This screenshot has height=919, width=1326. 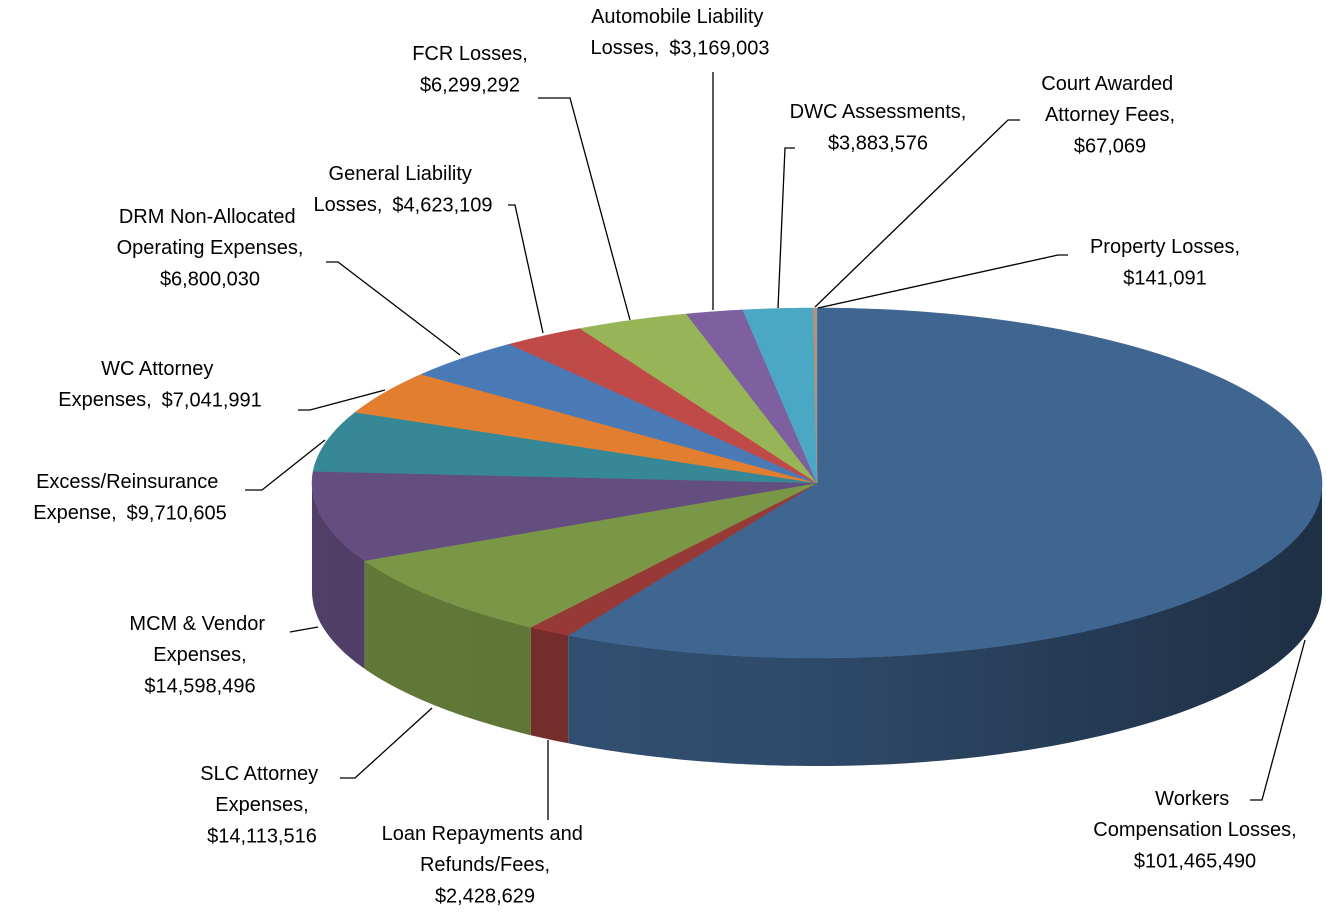 I want to click on value-label: $141,091, so click(x=1164, y=278).